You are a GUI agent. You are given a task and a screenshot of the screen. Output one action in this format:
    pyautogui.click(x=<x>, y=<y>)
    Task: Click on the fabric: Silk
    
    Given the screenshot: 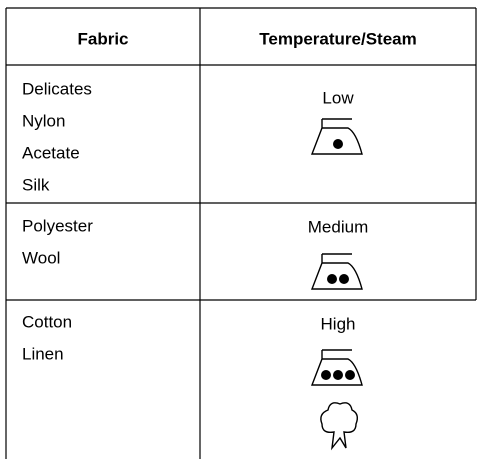 What is the action you would take?
    pyautogui.click(x=36, y=184)
    